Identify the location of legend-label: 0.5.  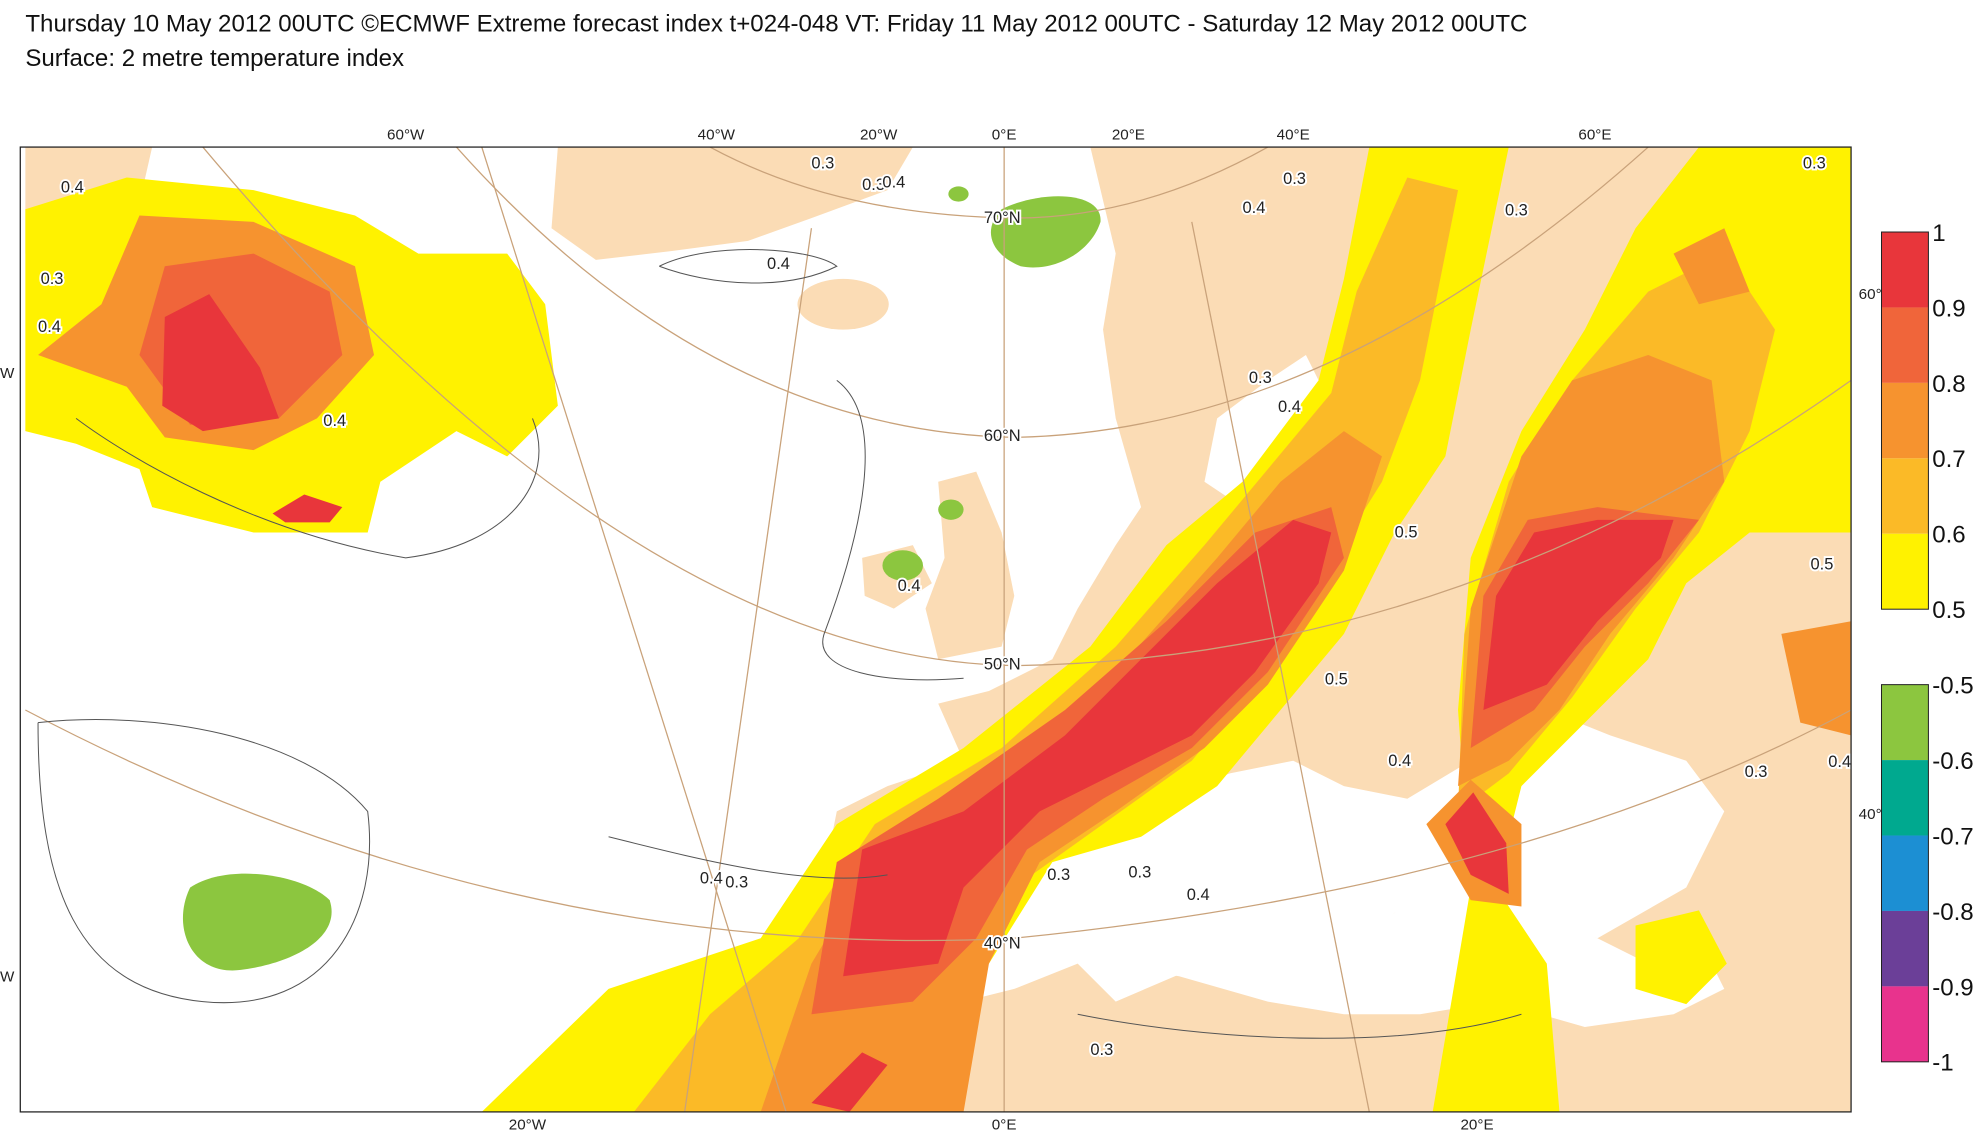
(1948, 610).